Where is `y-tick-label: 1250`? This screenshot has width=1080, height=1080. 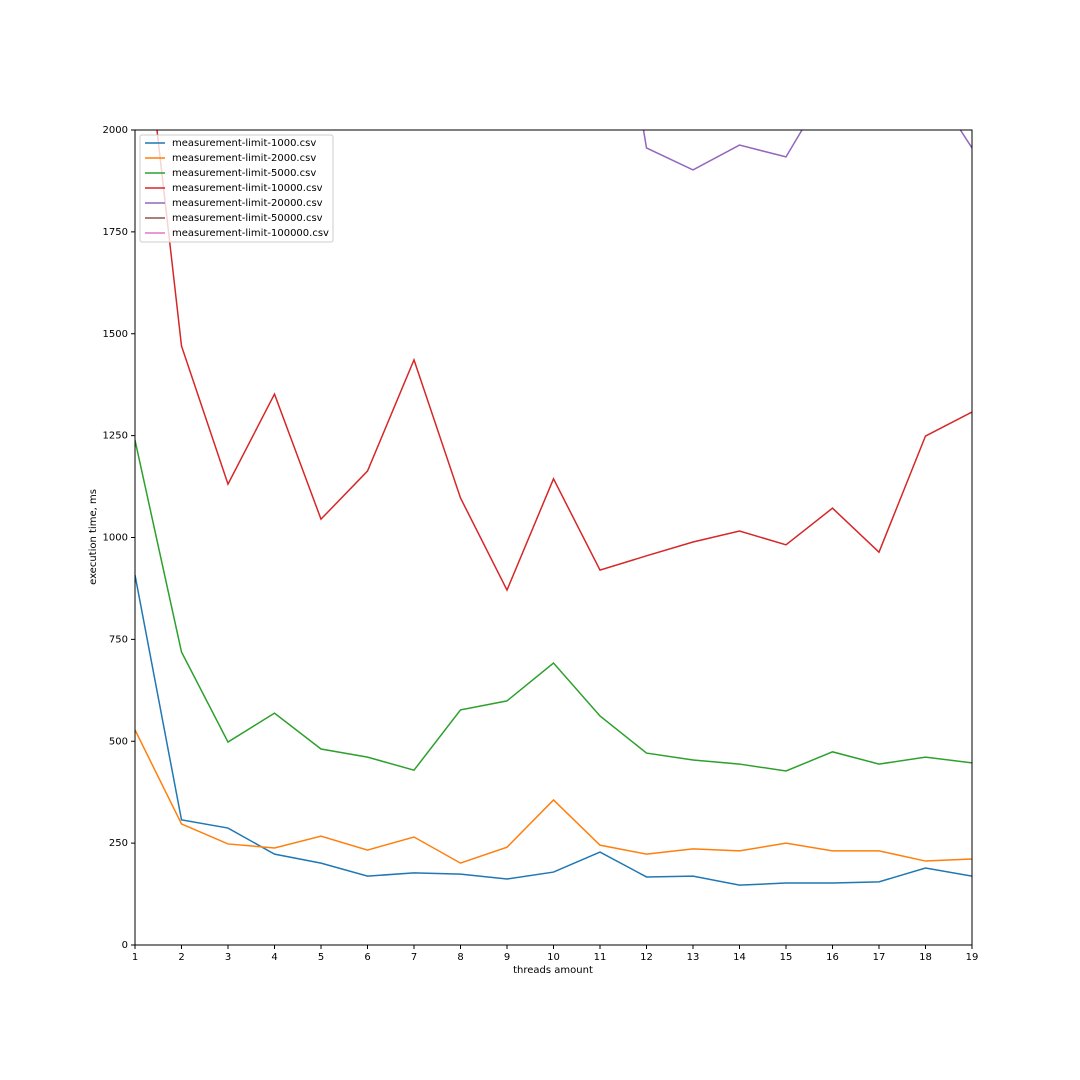
y-tick-label: 1250 is located at coordinates (115, 436).